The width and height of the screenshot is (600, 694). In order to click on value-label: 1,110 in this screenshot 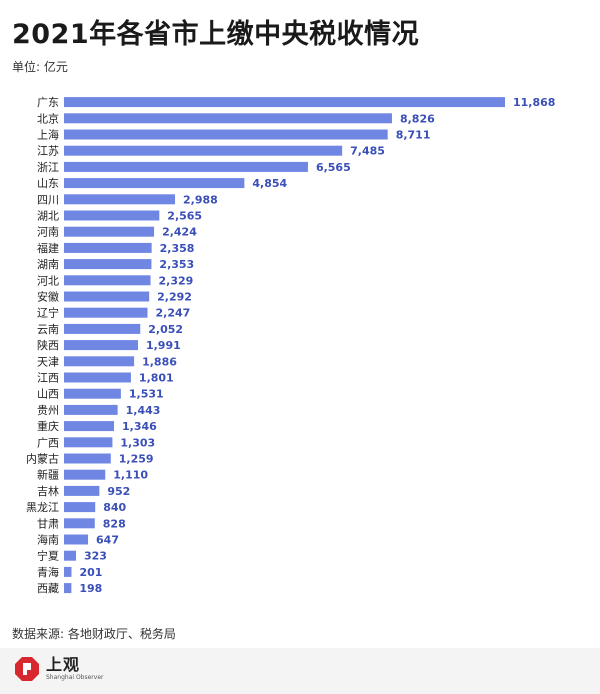, I will do `click(130, 475)`.